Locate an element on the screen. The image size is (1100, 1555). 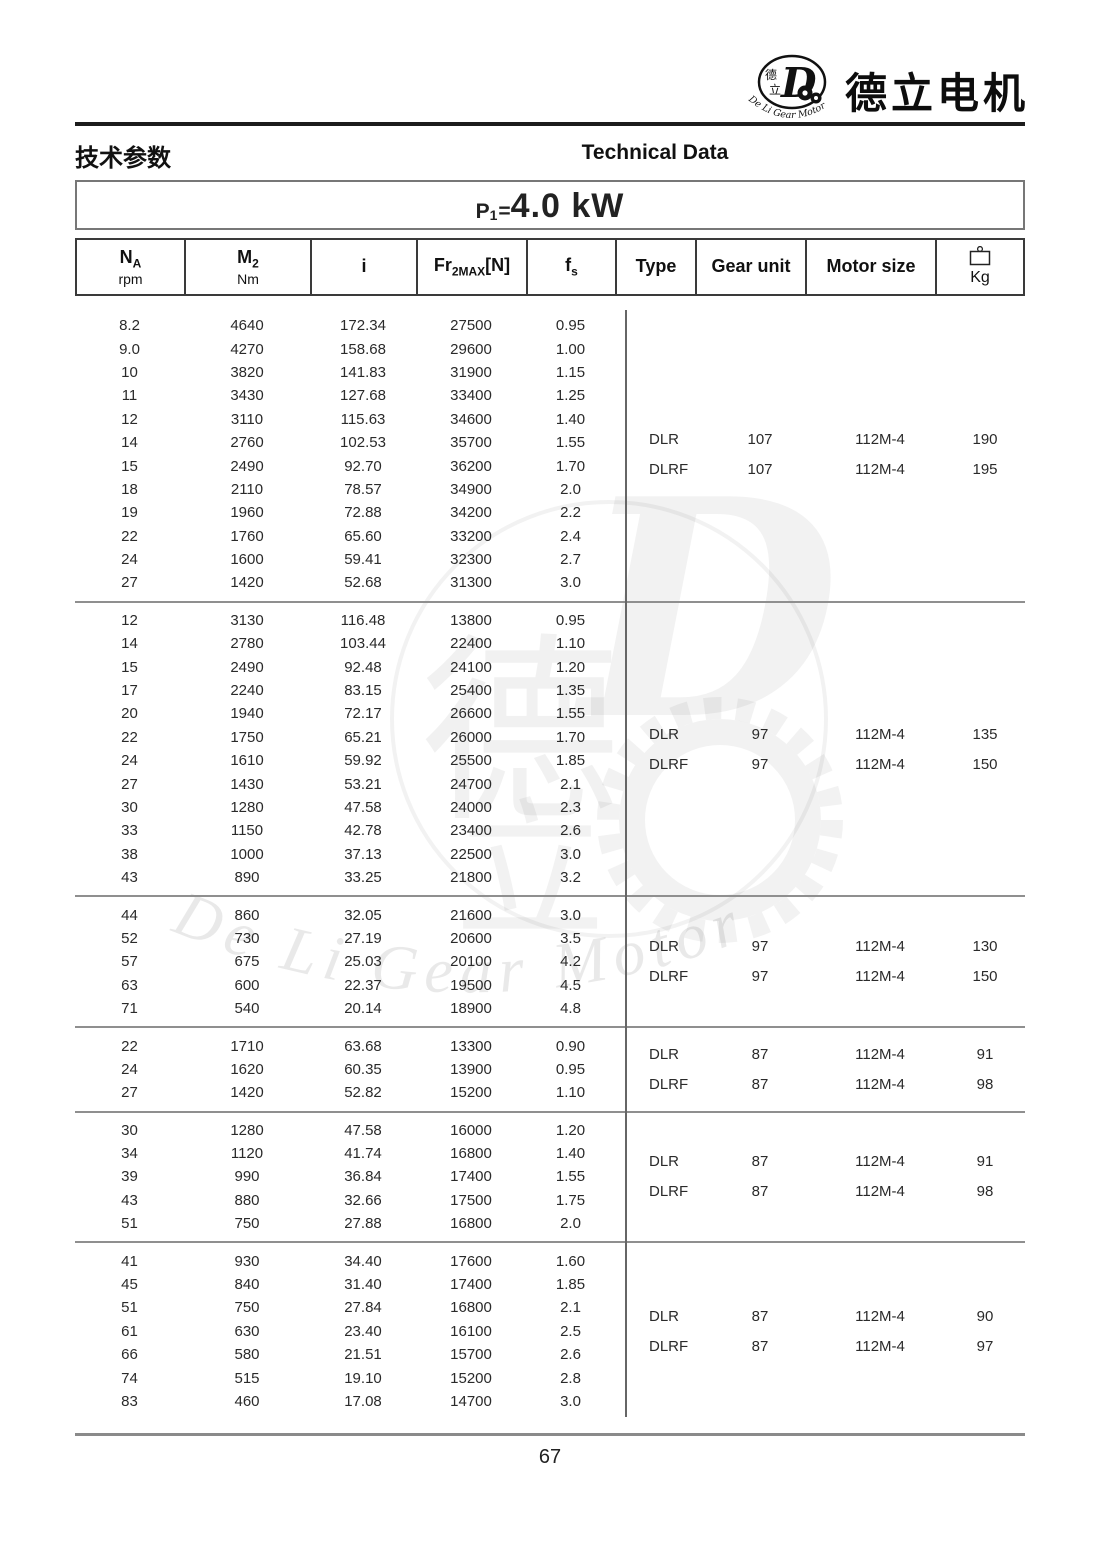
cell-fr2max: 23400 is located at coordinates (471, 831).